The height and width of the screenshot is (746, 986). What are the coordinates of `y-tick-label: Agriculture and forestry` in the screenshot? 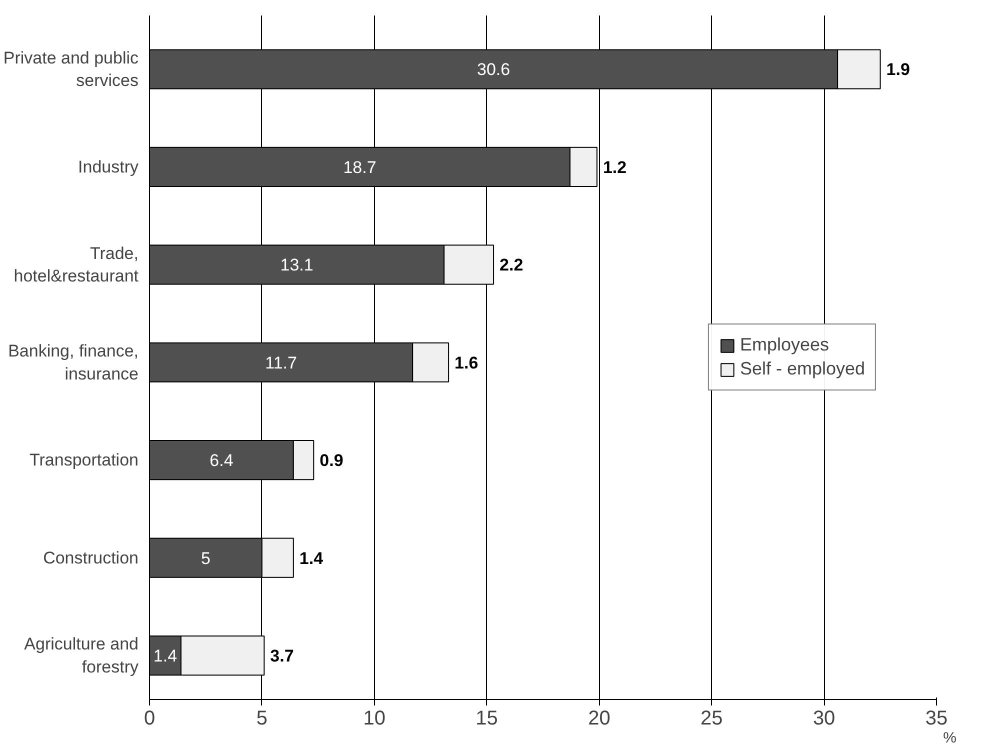 It's located at (81, 655).